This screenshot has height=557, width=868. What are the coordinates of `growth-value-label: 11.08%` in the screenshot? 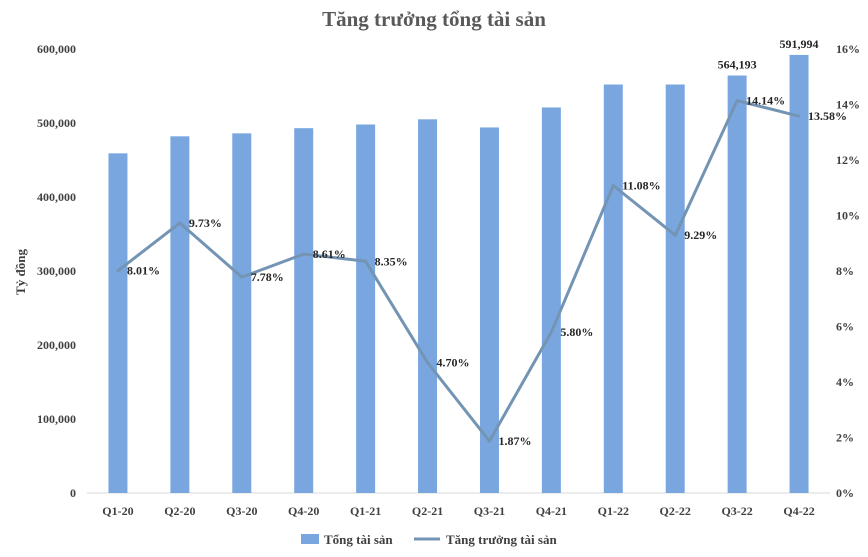 It's located at (641, 186).